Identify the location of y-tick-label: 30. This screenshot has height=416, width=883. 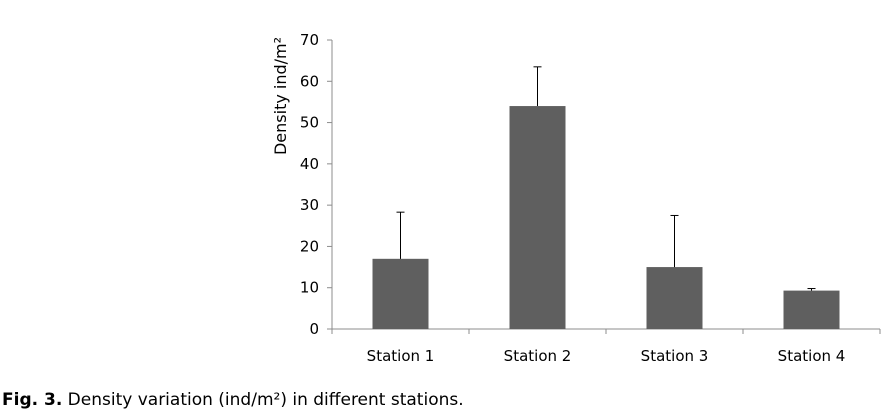
(309, 205).